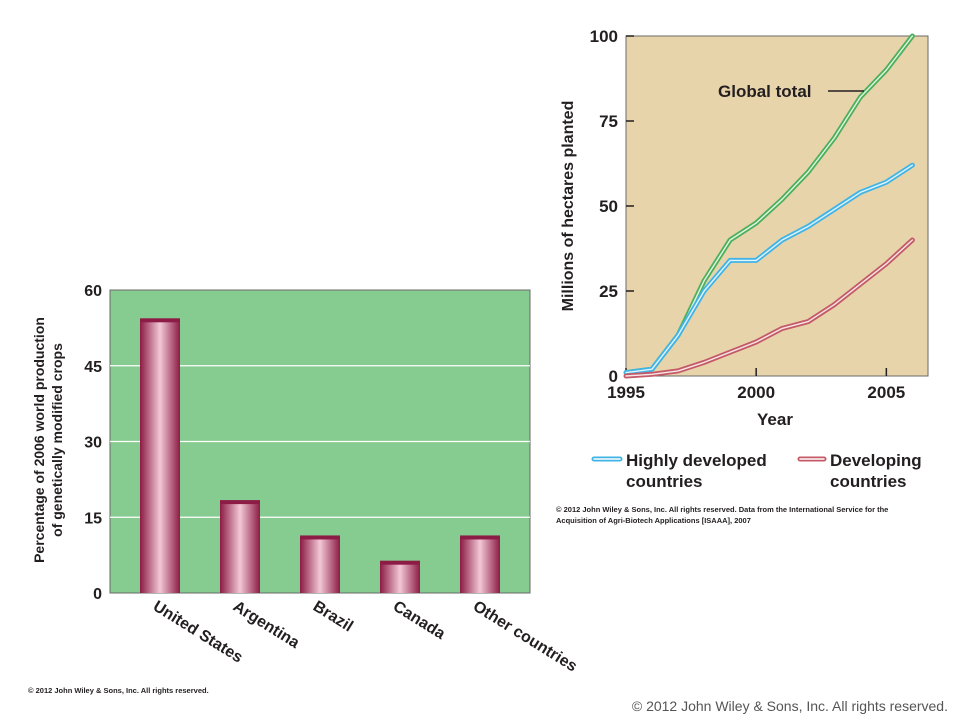 The image size is (960, 720). I want to click on bar-x-tick-label: Canada, so click(419, 620).